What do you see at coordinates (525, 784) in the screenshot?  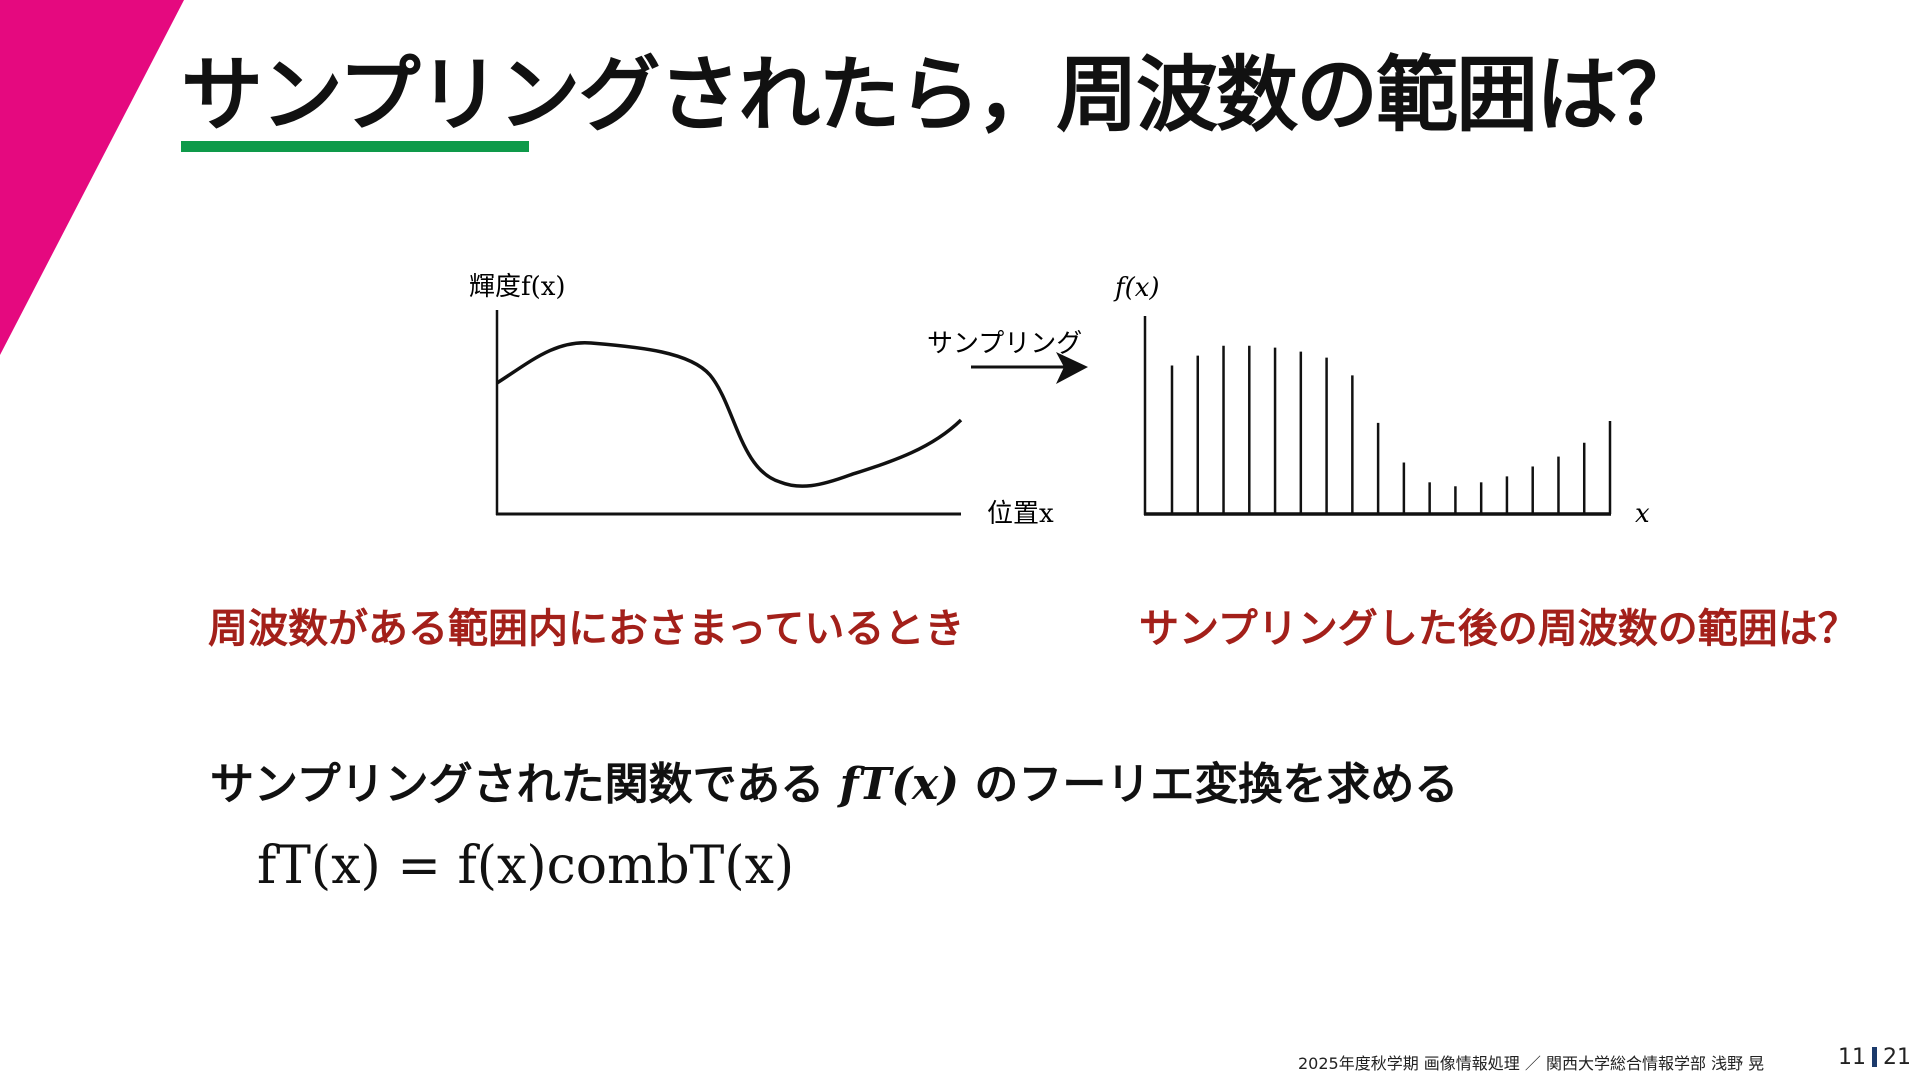 I see `subtitle-text-pre: サンプリングされた関数である` at bounding box center [525, 784].